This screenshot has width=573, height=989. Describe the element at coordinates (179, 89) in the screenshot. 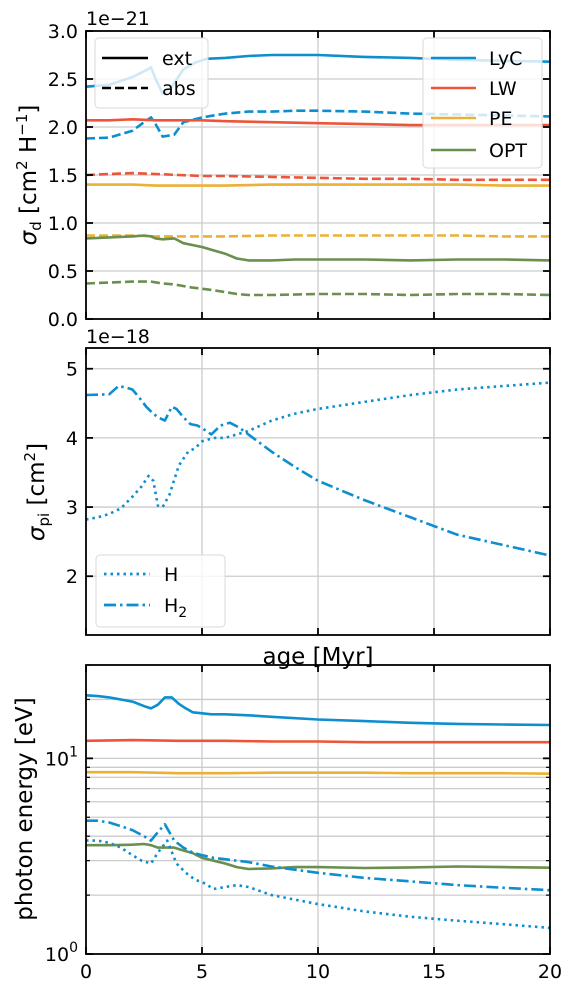

I see `legend-abs-label: abs` at that location.